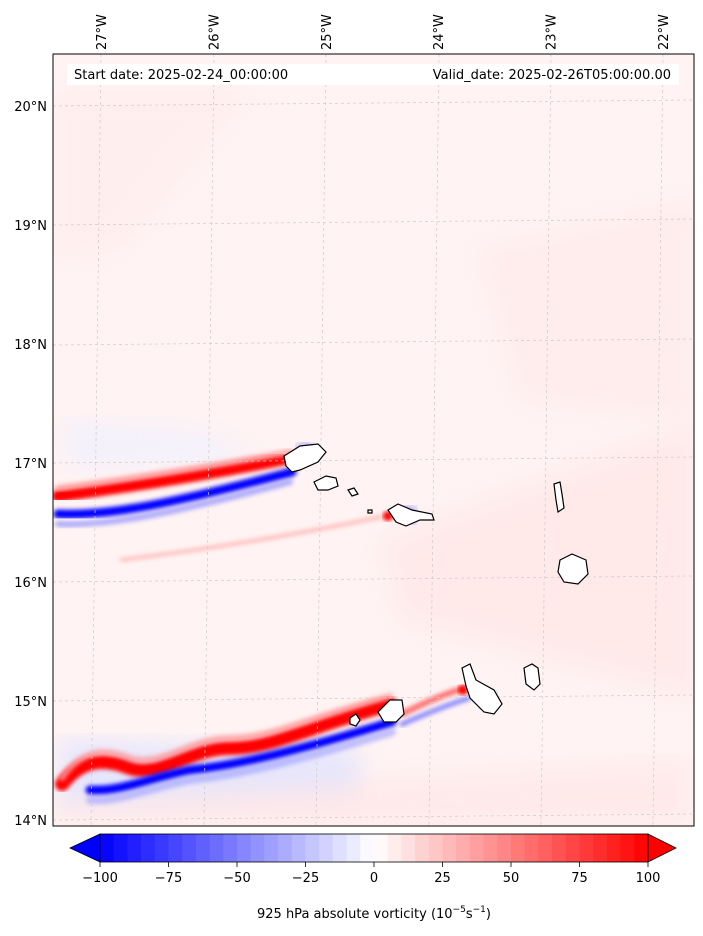 The height and width of the screenshot is (936, 703). I want to click on island-santa-luzia, so click(353, 492).